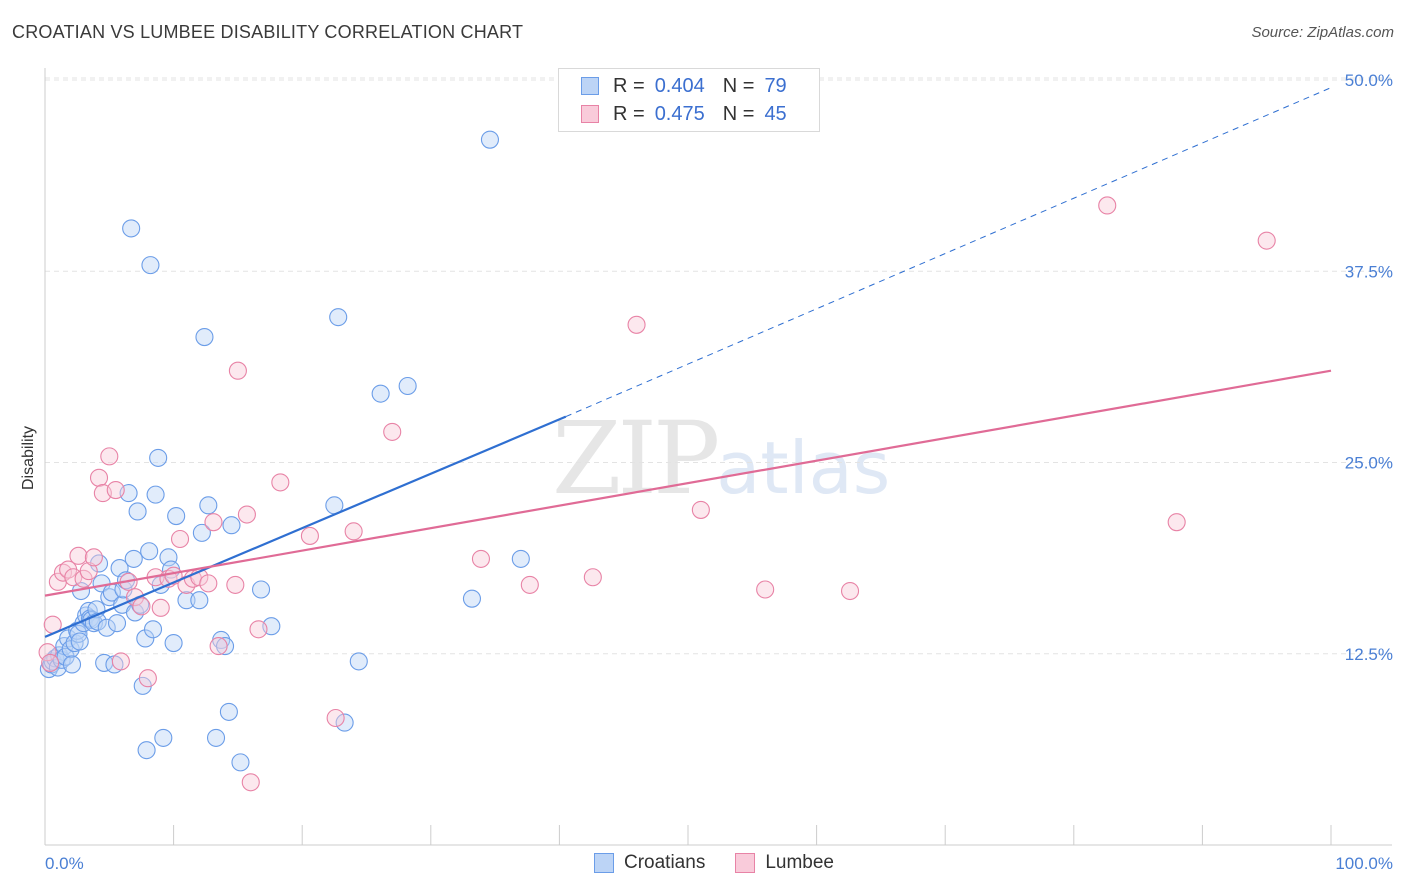 The width and height of the screenshot is (1406, 892). What do you see at coordinates (799, 862) in the screenshot?
I see `series-label-lumbee: Lumbee` at bounding box center [799, 862].